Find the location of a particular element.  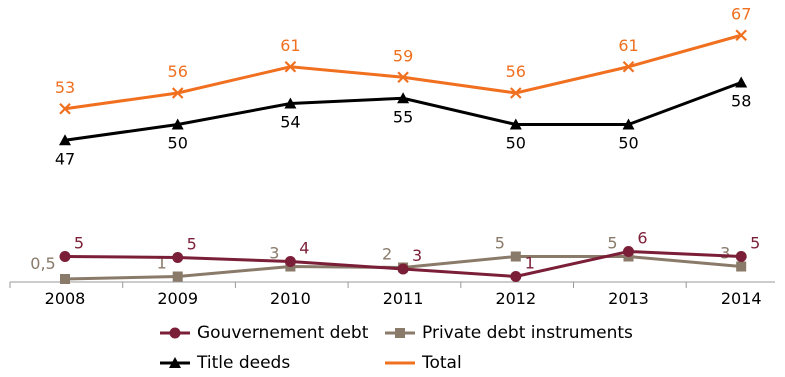

legend-label: Total is located at coordinates (441, 363).